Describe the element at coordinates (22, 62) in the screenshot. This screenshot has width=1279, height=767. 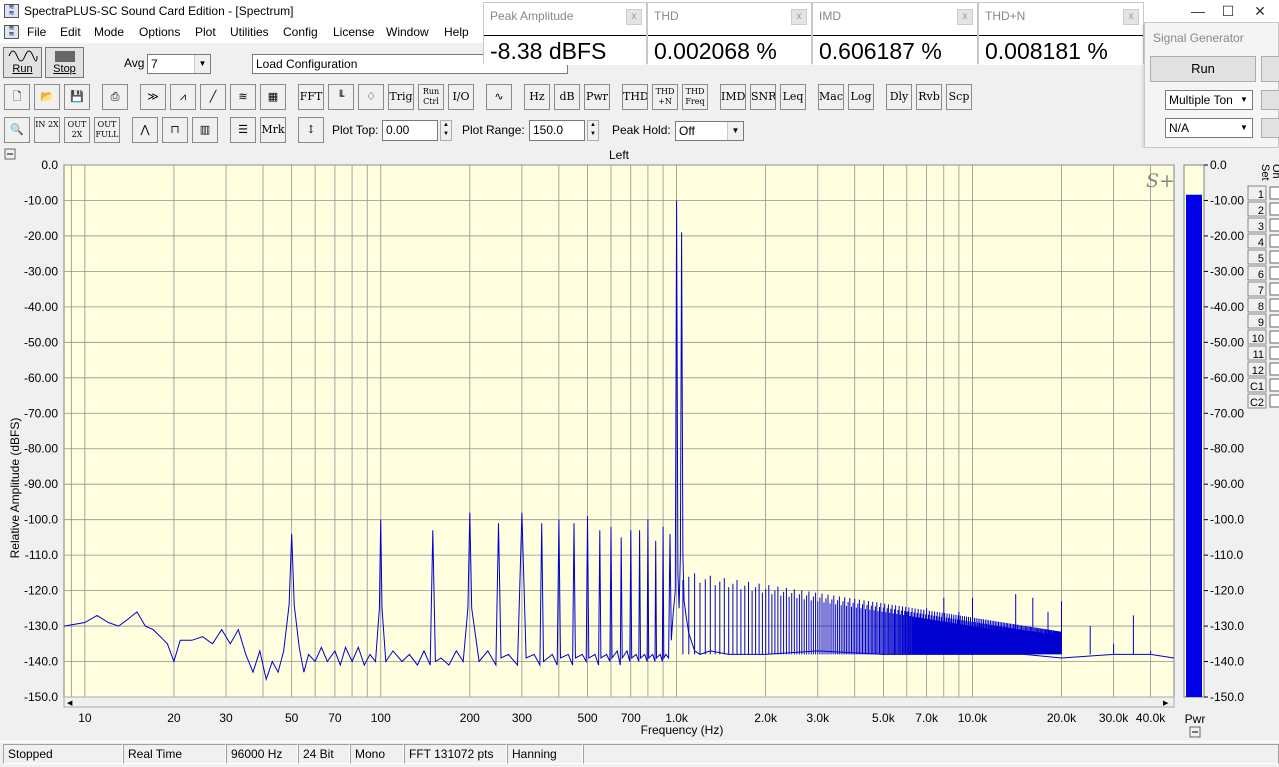
I see `run-button: Run` at that location.